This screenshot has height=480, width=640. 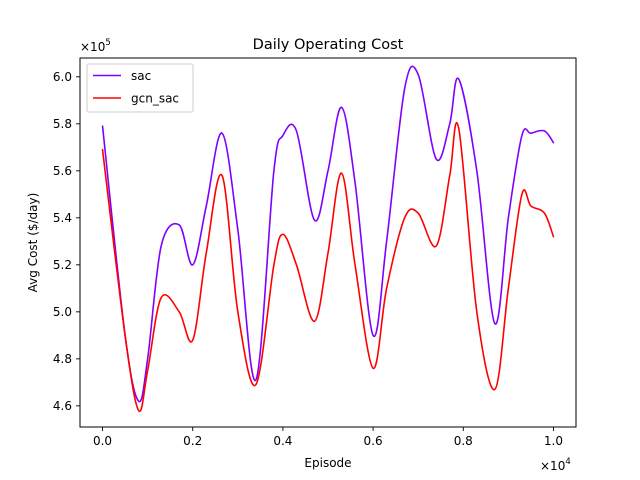 What do you see at coordinates (62, 359) in the screenshot?
I see `y-tick-label: 4.8` at bounding box center [62, 359].